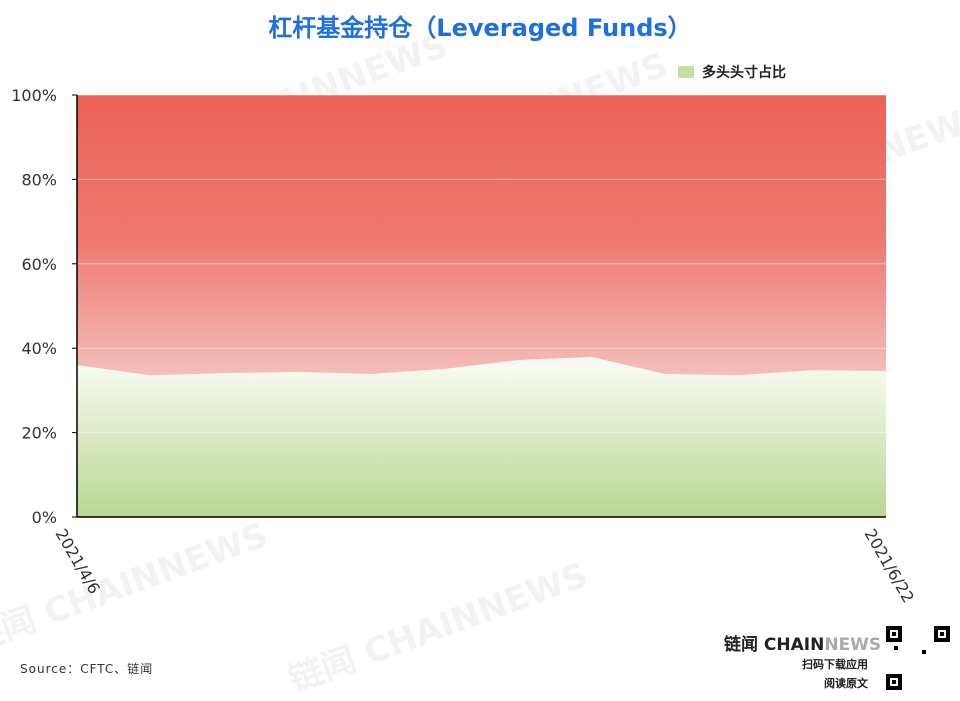 The width and height of the screenshot is (960, 701). What do you see at coordinates (741, 645) in the screenshot?
I see `brand-cn: 链闻` at bounding box center [741, 645].